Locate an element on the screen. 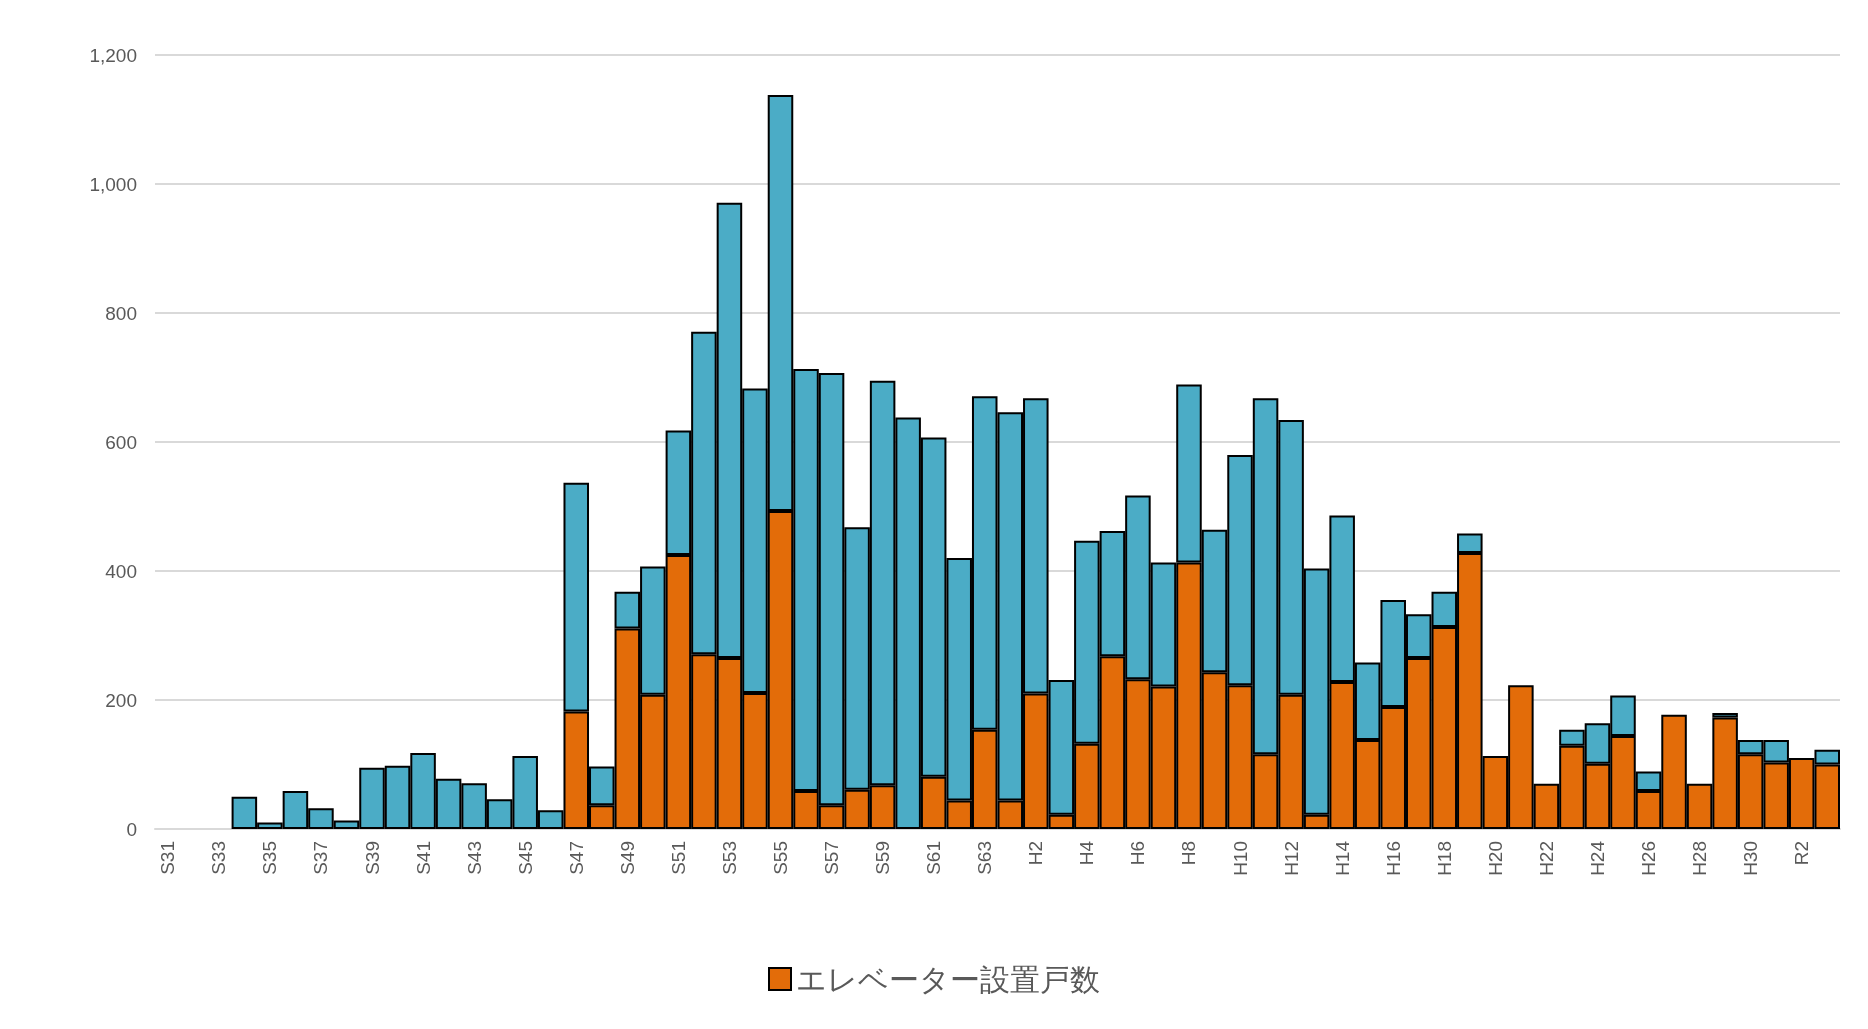 The width and height of the screenshot is (1868, 1029). x-tick-label: S41 is located at coordinates (423, 858).